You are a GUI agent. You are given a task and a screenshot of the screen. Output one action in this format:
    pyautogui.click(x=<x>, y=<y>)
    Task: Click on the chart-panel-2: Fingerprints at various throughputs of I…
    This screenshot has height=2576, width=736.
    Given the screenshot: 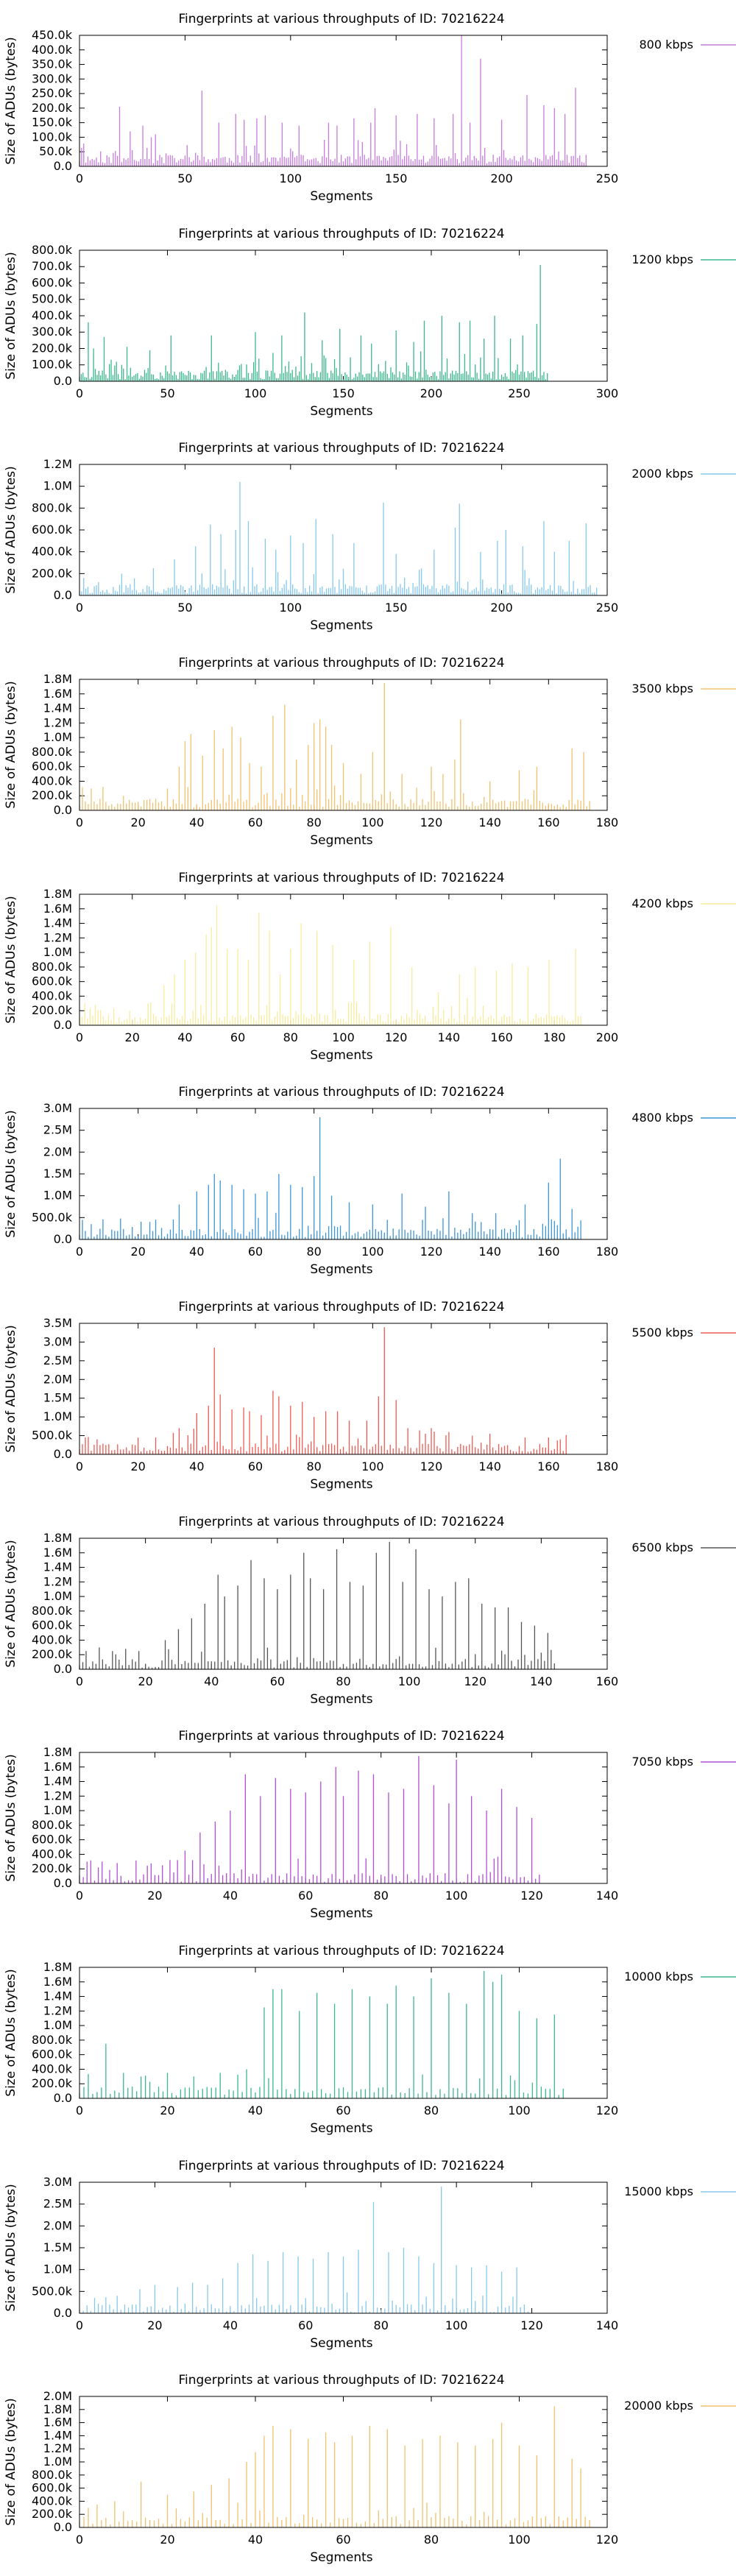 What is the action you would take?
    pyautogui.click(x=370, y=537)
    